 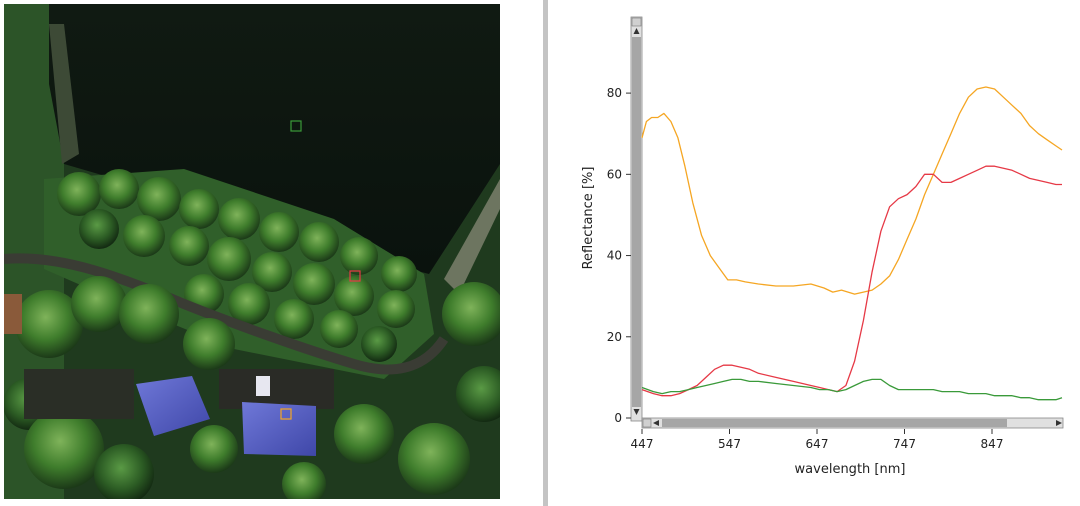 I want to click on scroll-right-arrow-icon, so click(x=1059, y=423).